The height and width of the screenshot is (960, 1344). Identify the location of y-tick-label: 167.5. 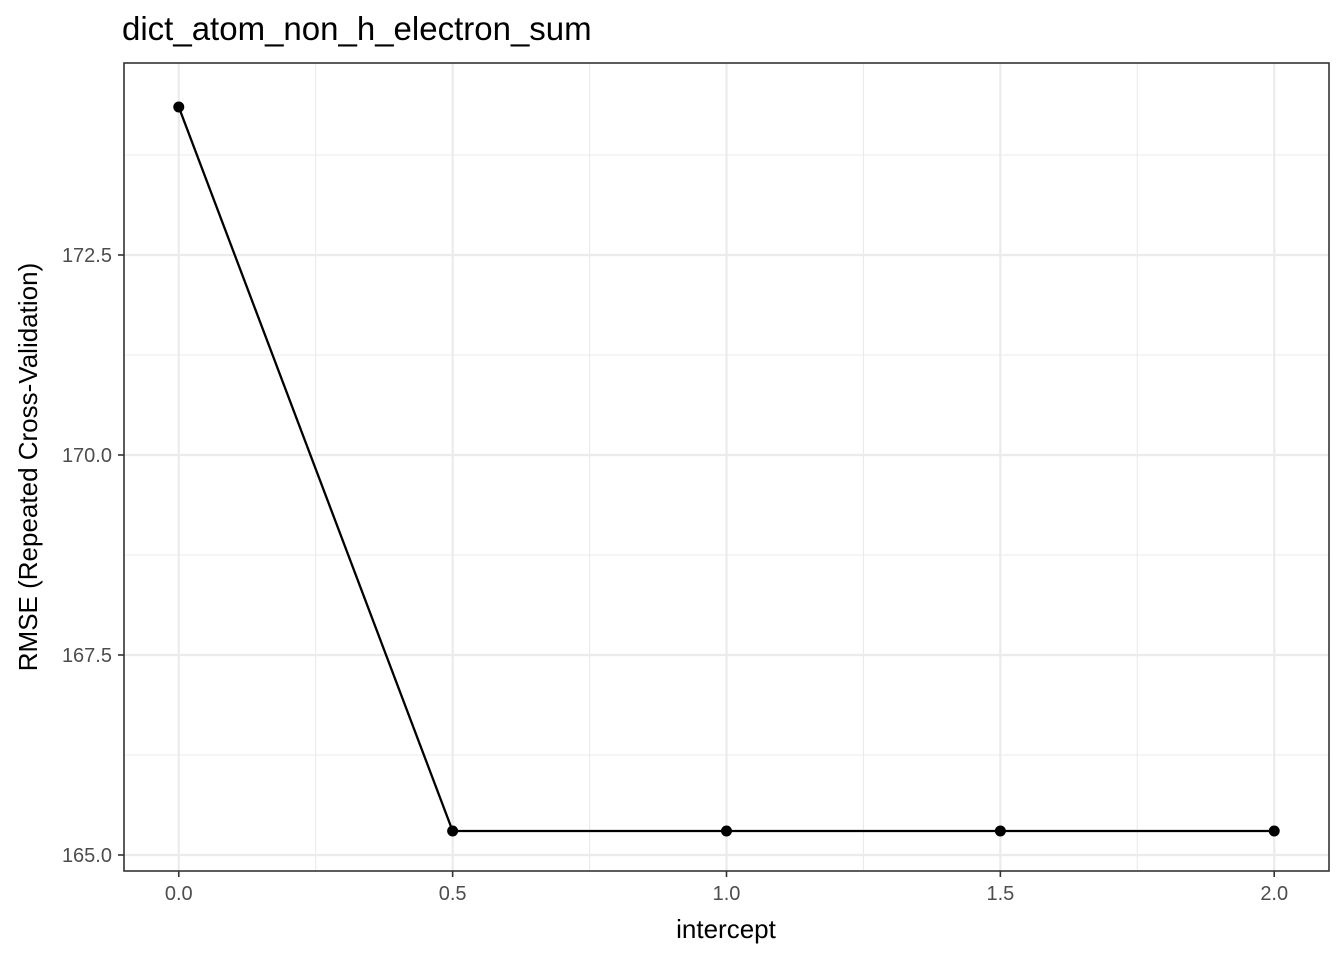
(87, 656).